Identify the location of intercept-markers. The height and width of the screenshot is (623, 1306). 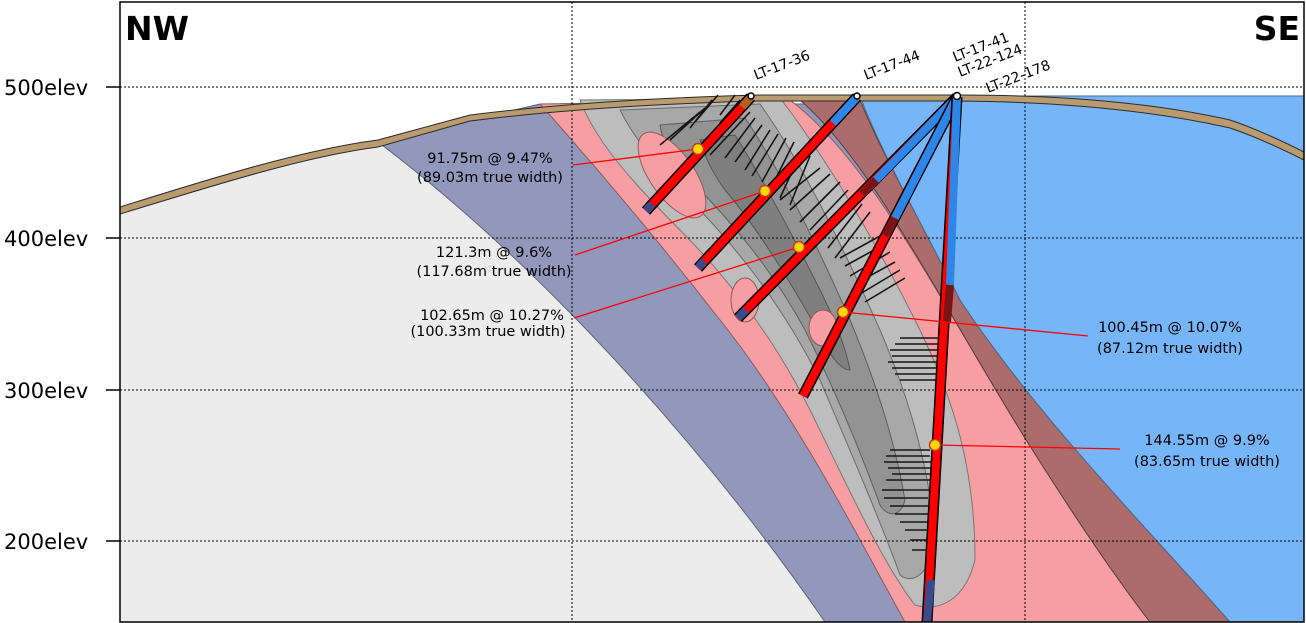
(816, 297).